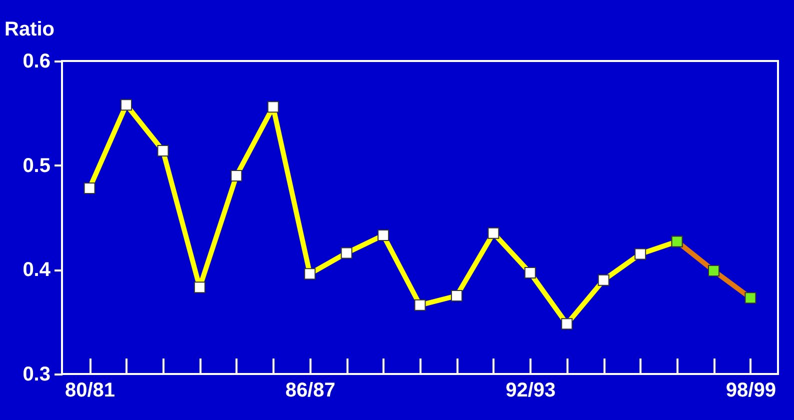 This screenshot has height=420, width=794. Describe the element at coordinates (531, 391) in the screenshot. I see `x-tick-label: 92/93` at that location.